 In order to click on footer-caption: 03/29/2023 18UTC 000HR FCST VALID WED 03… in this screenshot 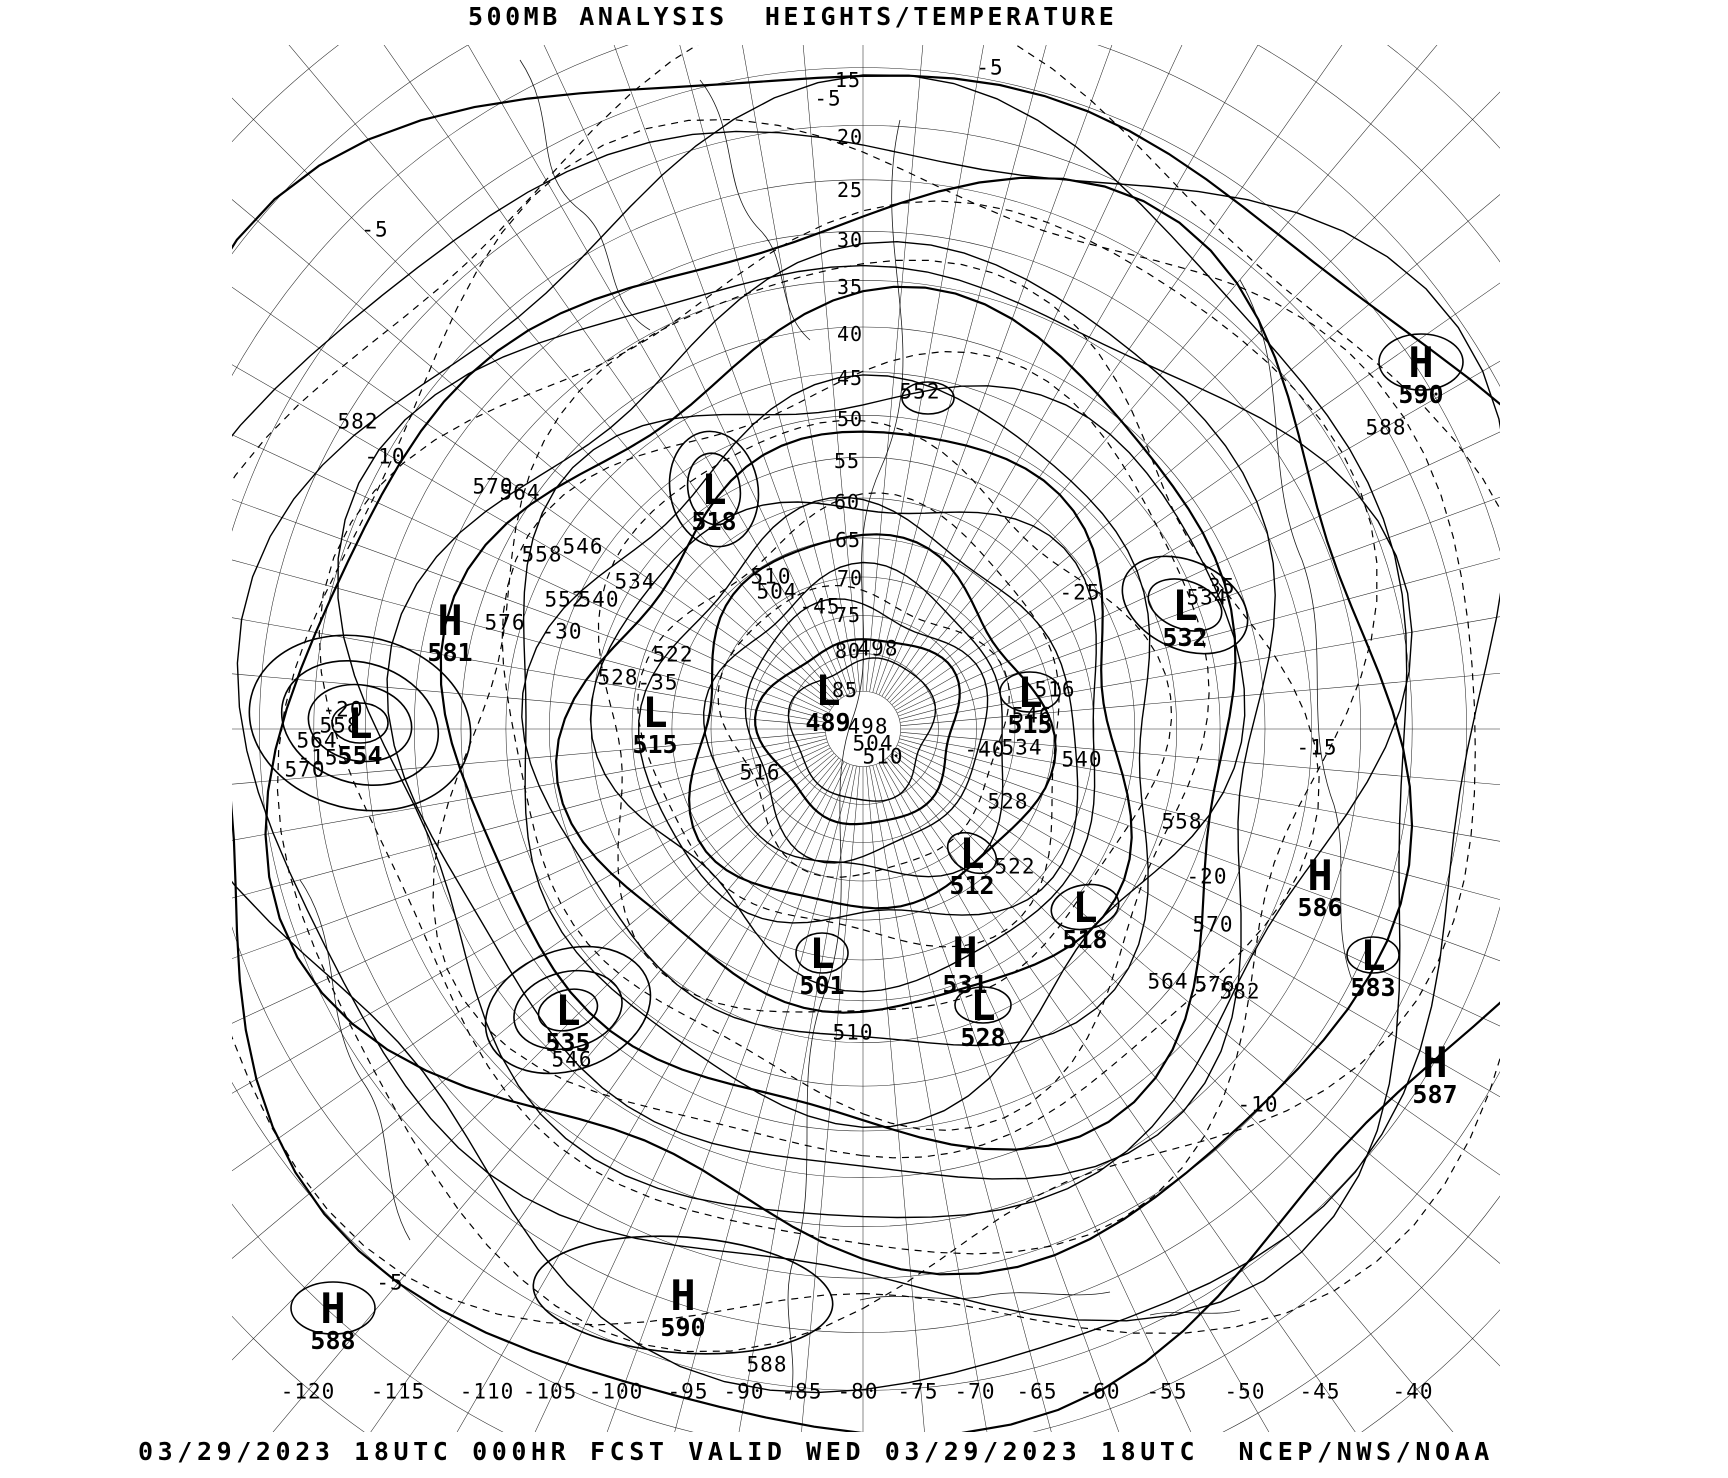, I will do `click(816, 1451)`.